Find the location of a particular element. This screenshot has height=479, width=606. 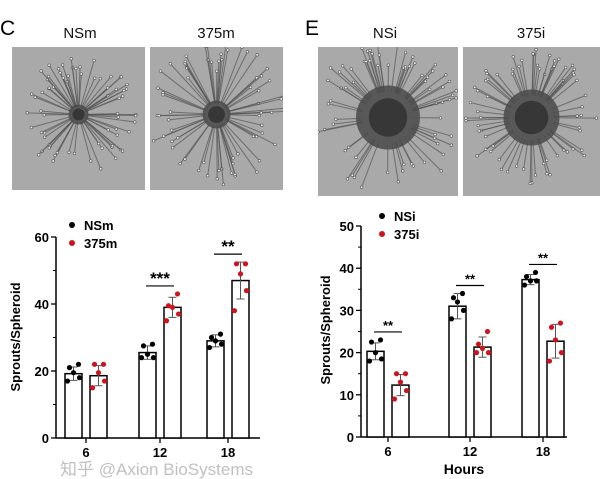

data-point-375m is located at coordinates (177, 294).